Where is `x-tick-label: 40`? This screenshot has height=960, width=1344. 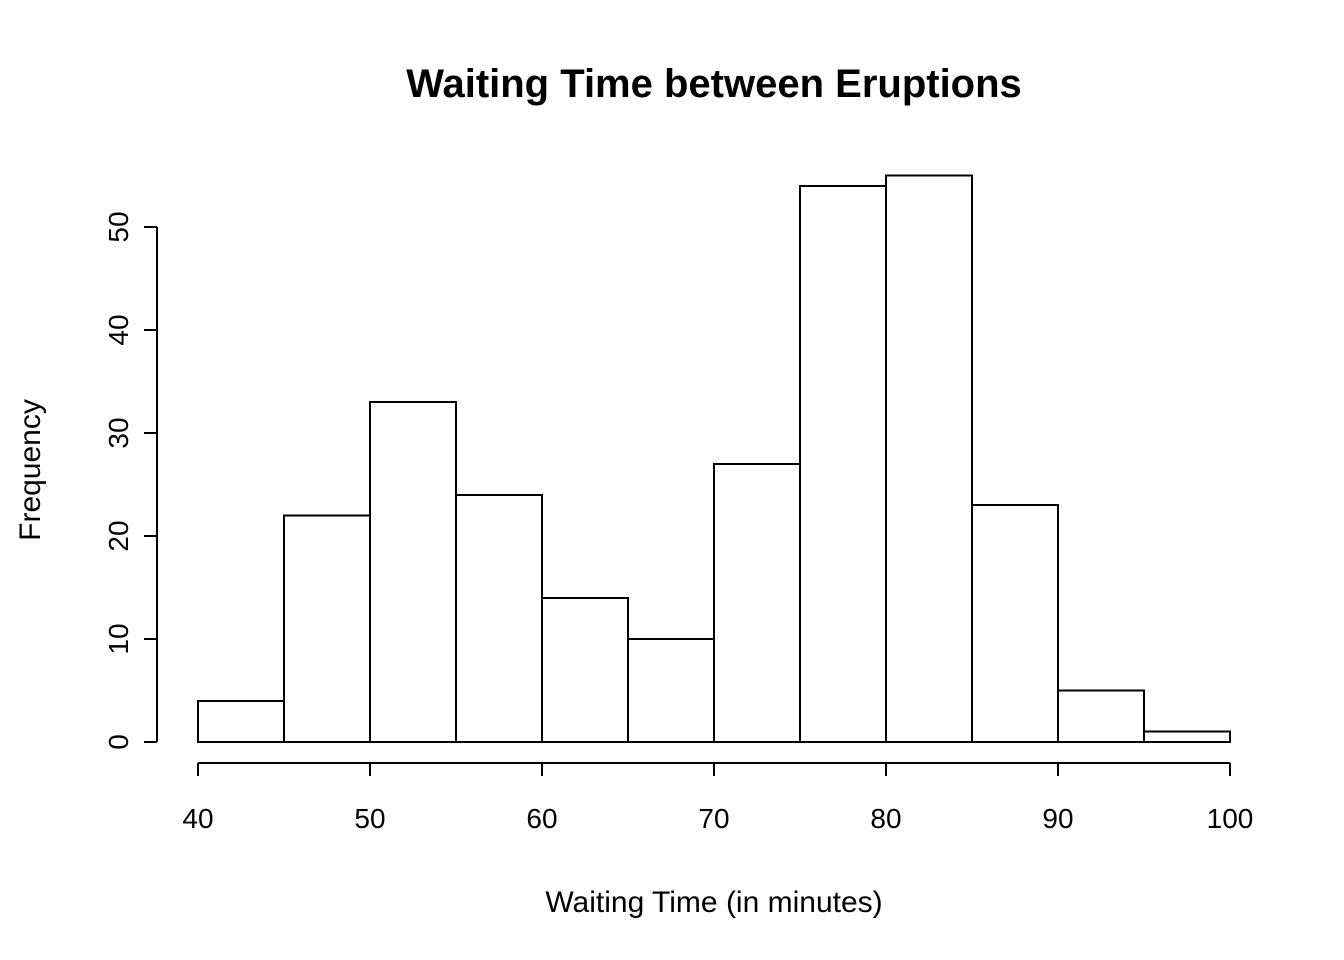 x-tick-label: 40 is located at coordinates (197, 818).